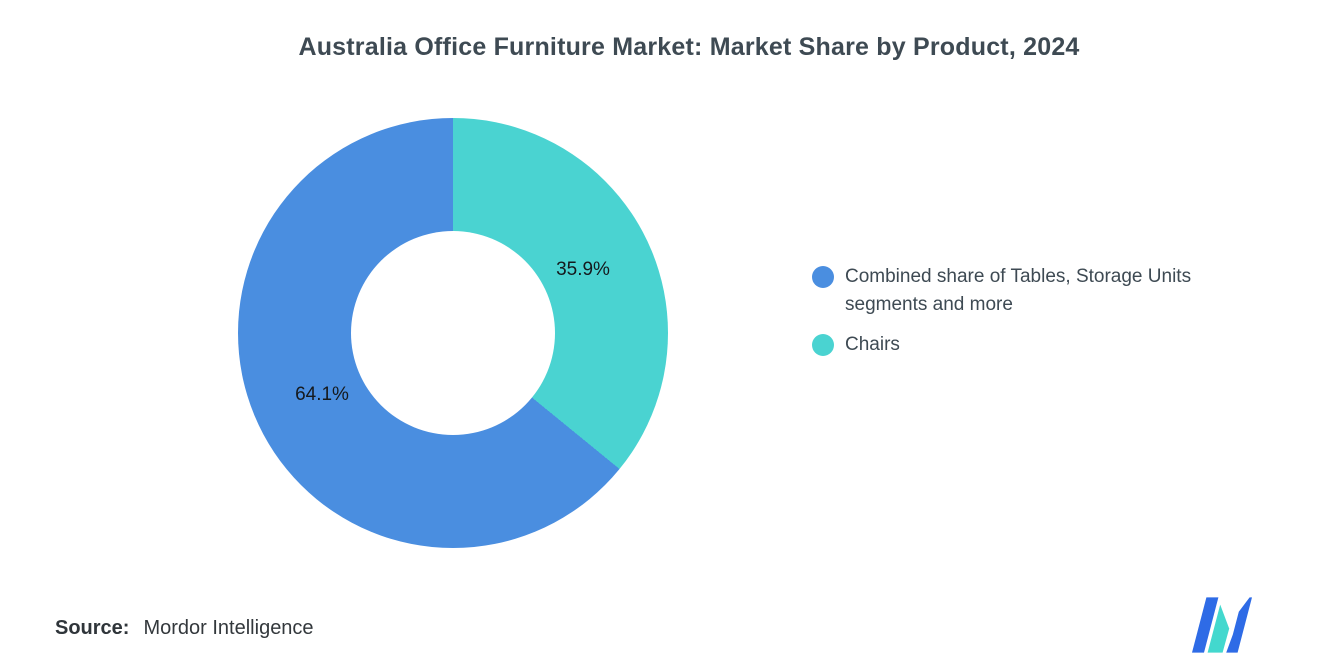 The height and width of the screenshot is (665, 1320). Describe the element at coordinates (228, 628) in the screenshot. I see `source-value: Mordor Intelligence` at that location.